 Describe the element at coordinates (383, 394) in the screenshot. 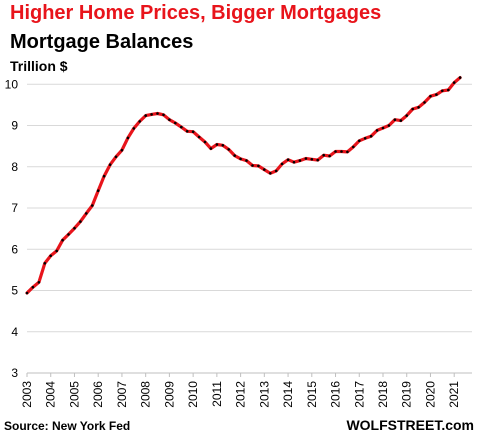

I see `x-tick-label: 2018` at that location.